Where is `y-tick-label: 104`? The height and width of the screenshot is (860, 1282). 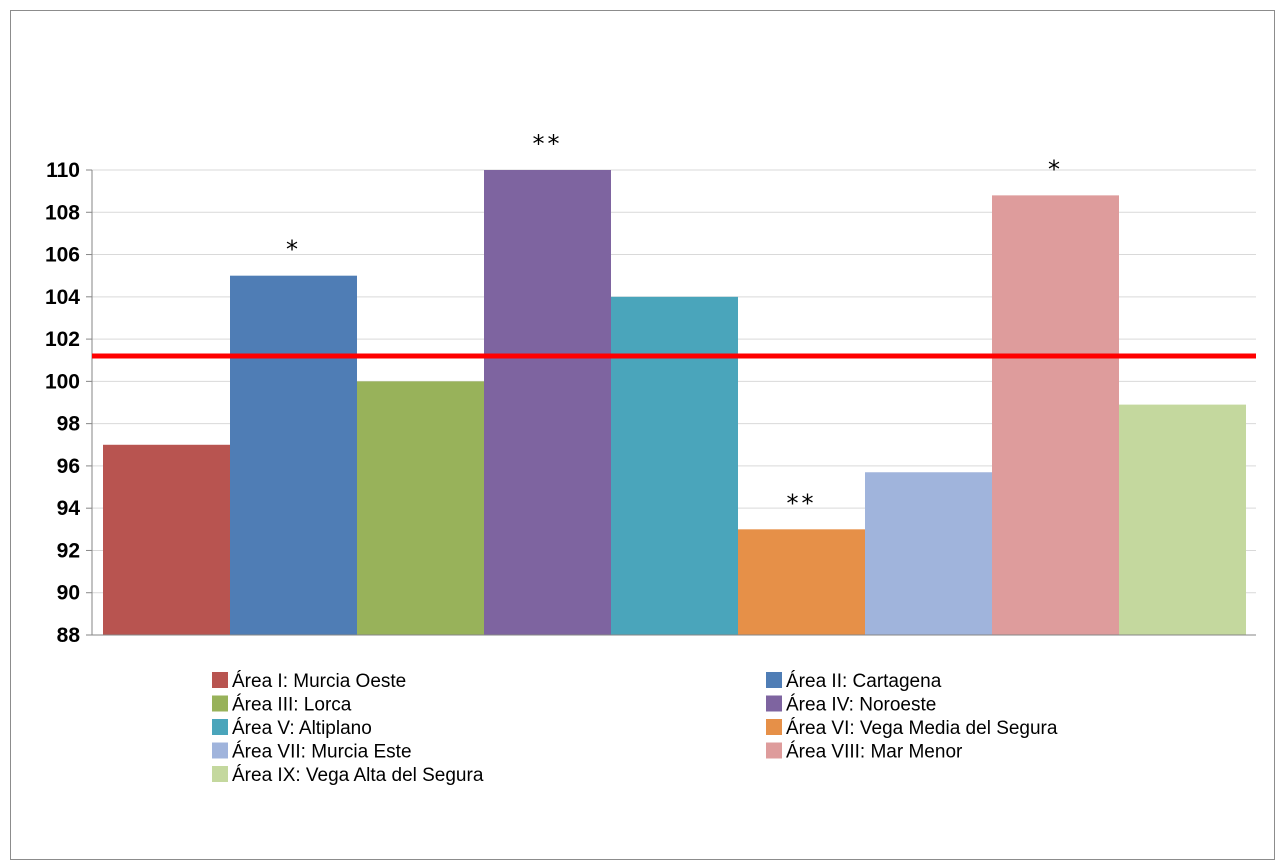 y-tick-label: 104 is located at coordinates (62, 297).